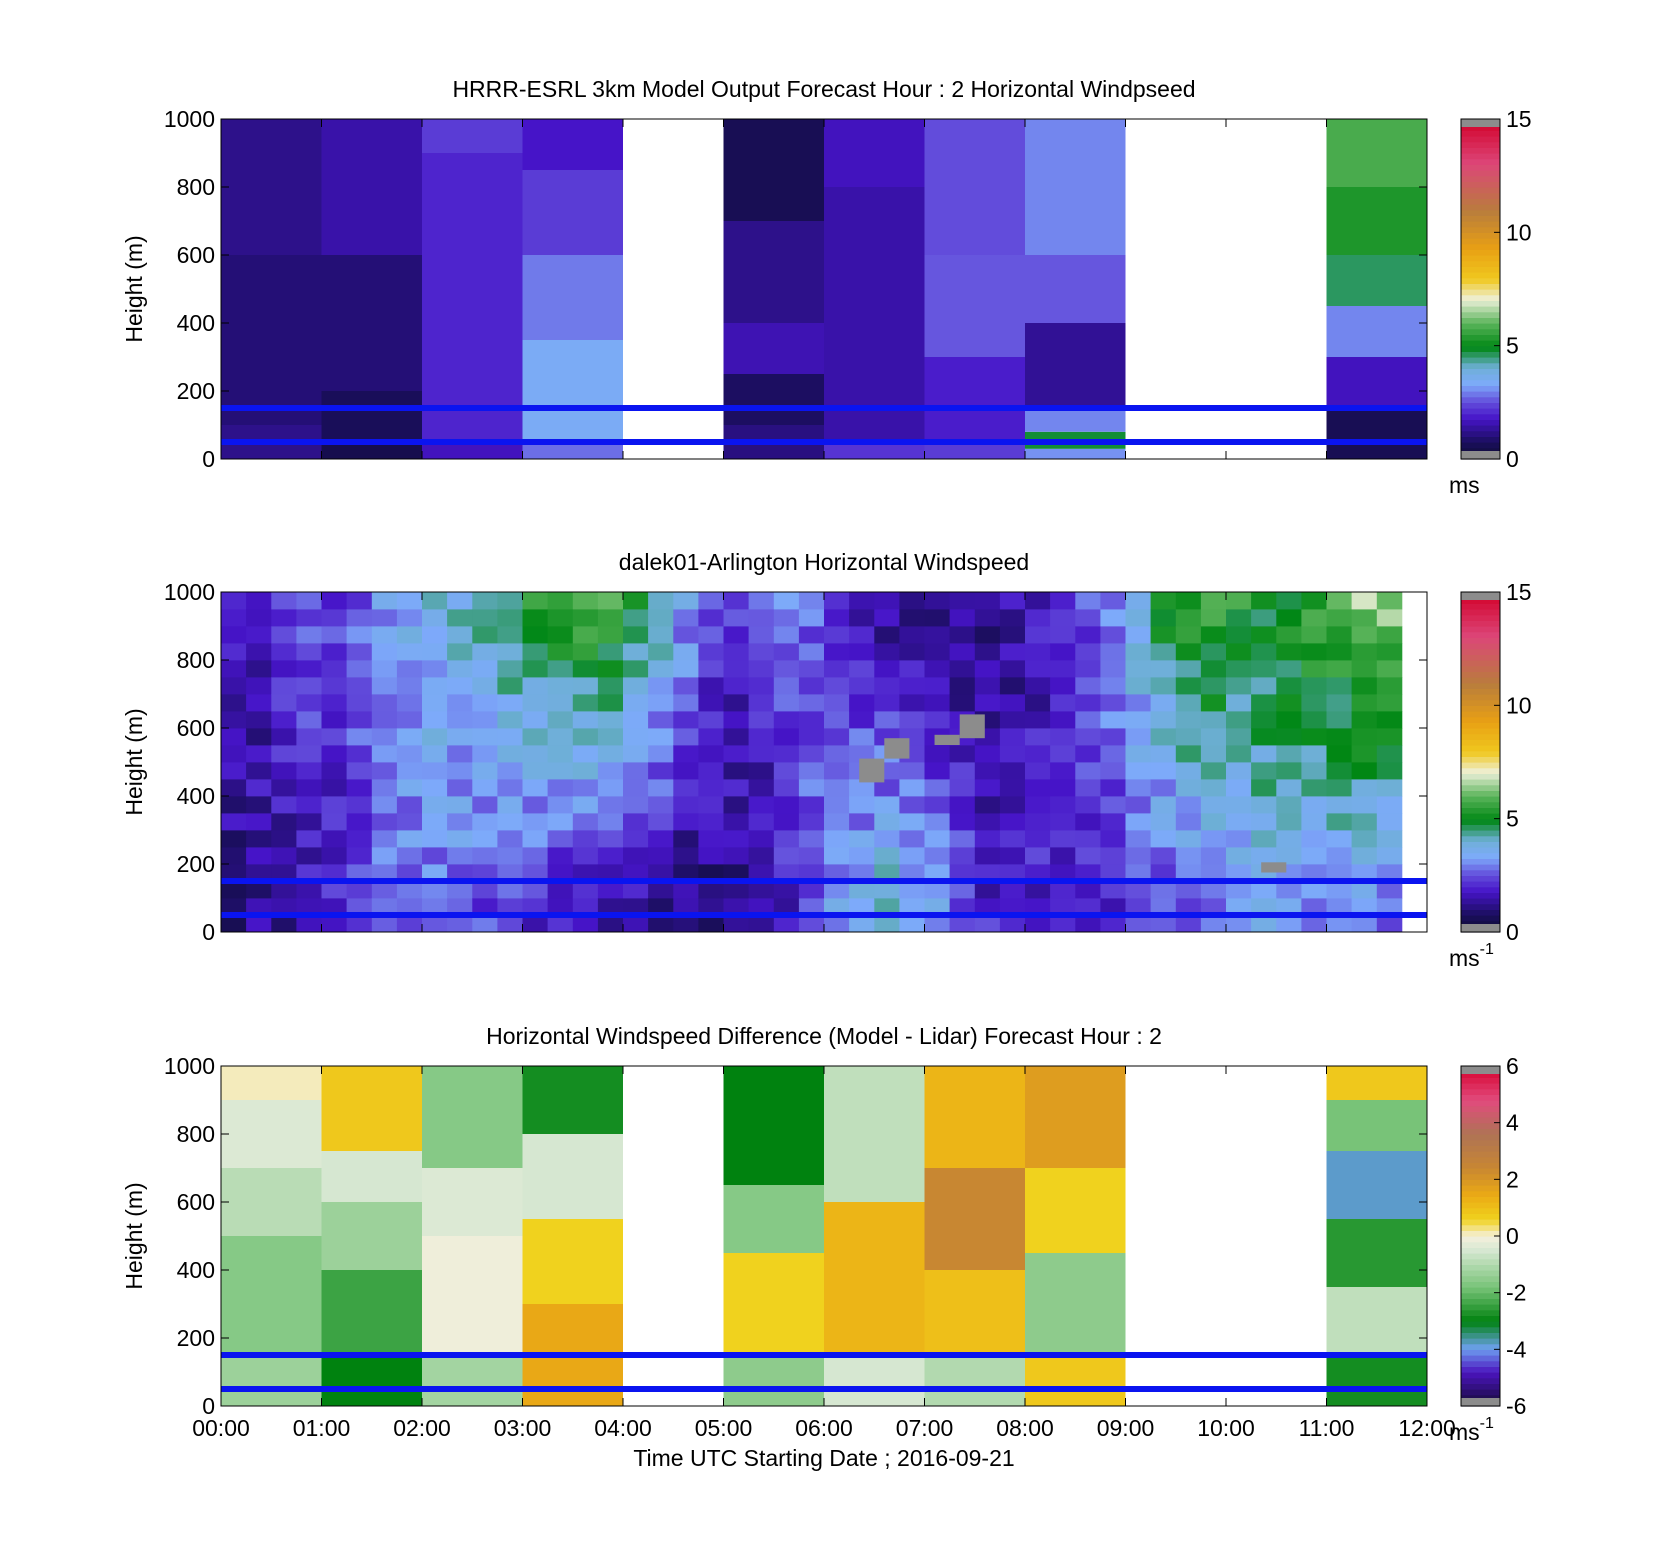  What do you see at coordinates (1480, 1402) in the screenshot?
I see `colorbar-underflow` at bounding box center [1480, 1402].